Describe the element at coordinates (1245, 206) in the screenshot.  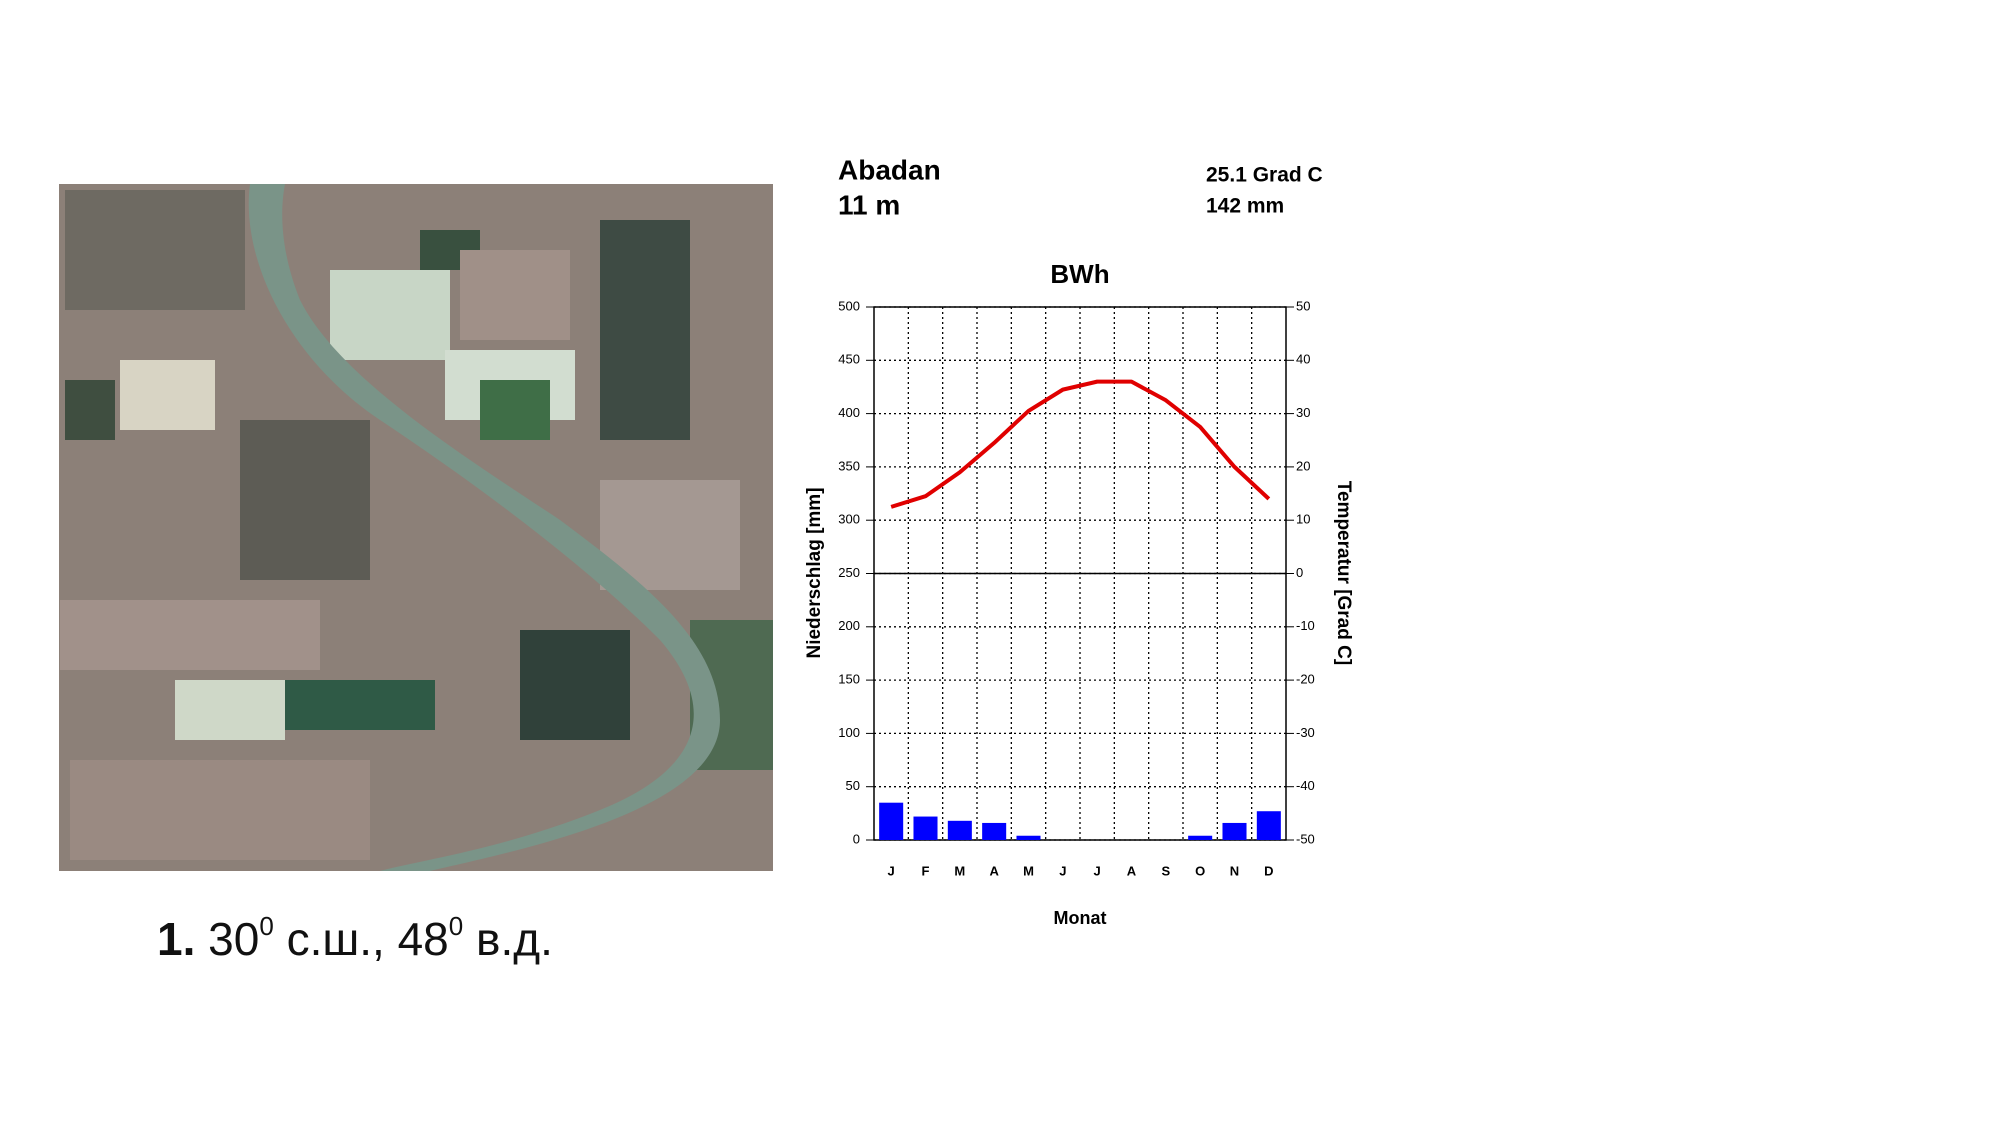
I see `annual-precip: 142 mm` at that location.